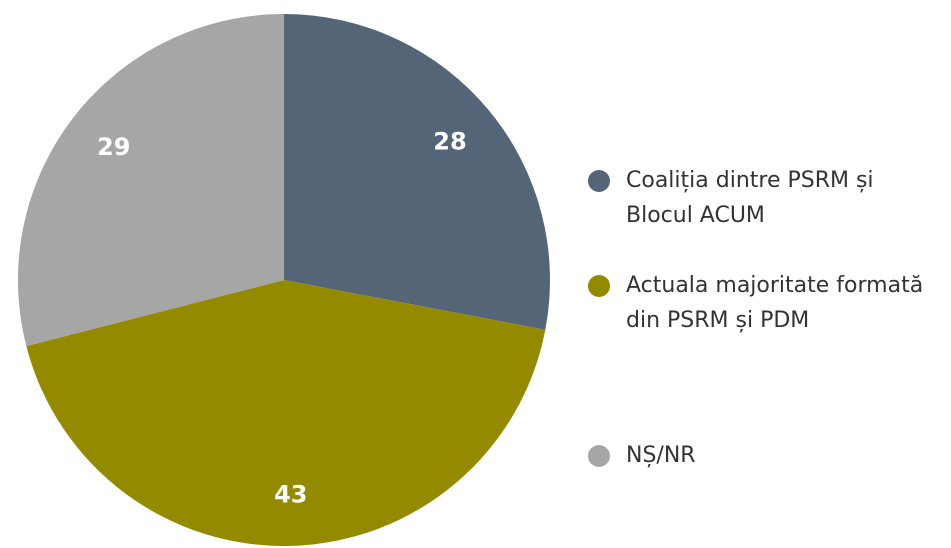  What do you see at coordinates (113, 147) in the screenshot?
I see `slice-label: 29` at bounding box center [113, 147].